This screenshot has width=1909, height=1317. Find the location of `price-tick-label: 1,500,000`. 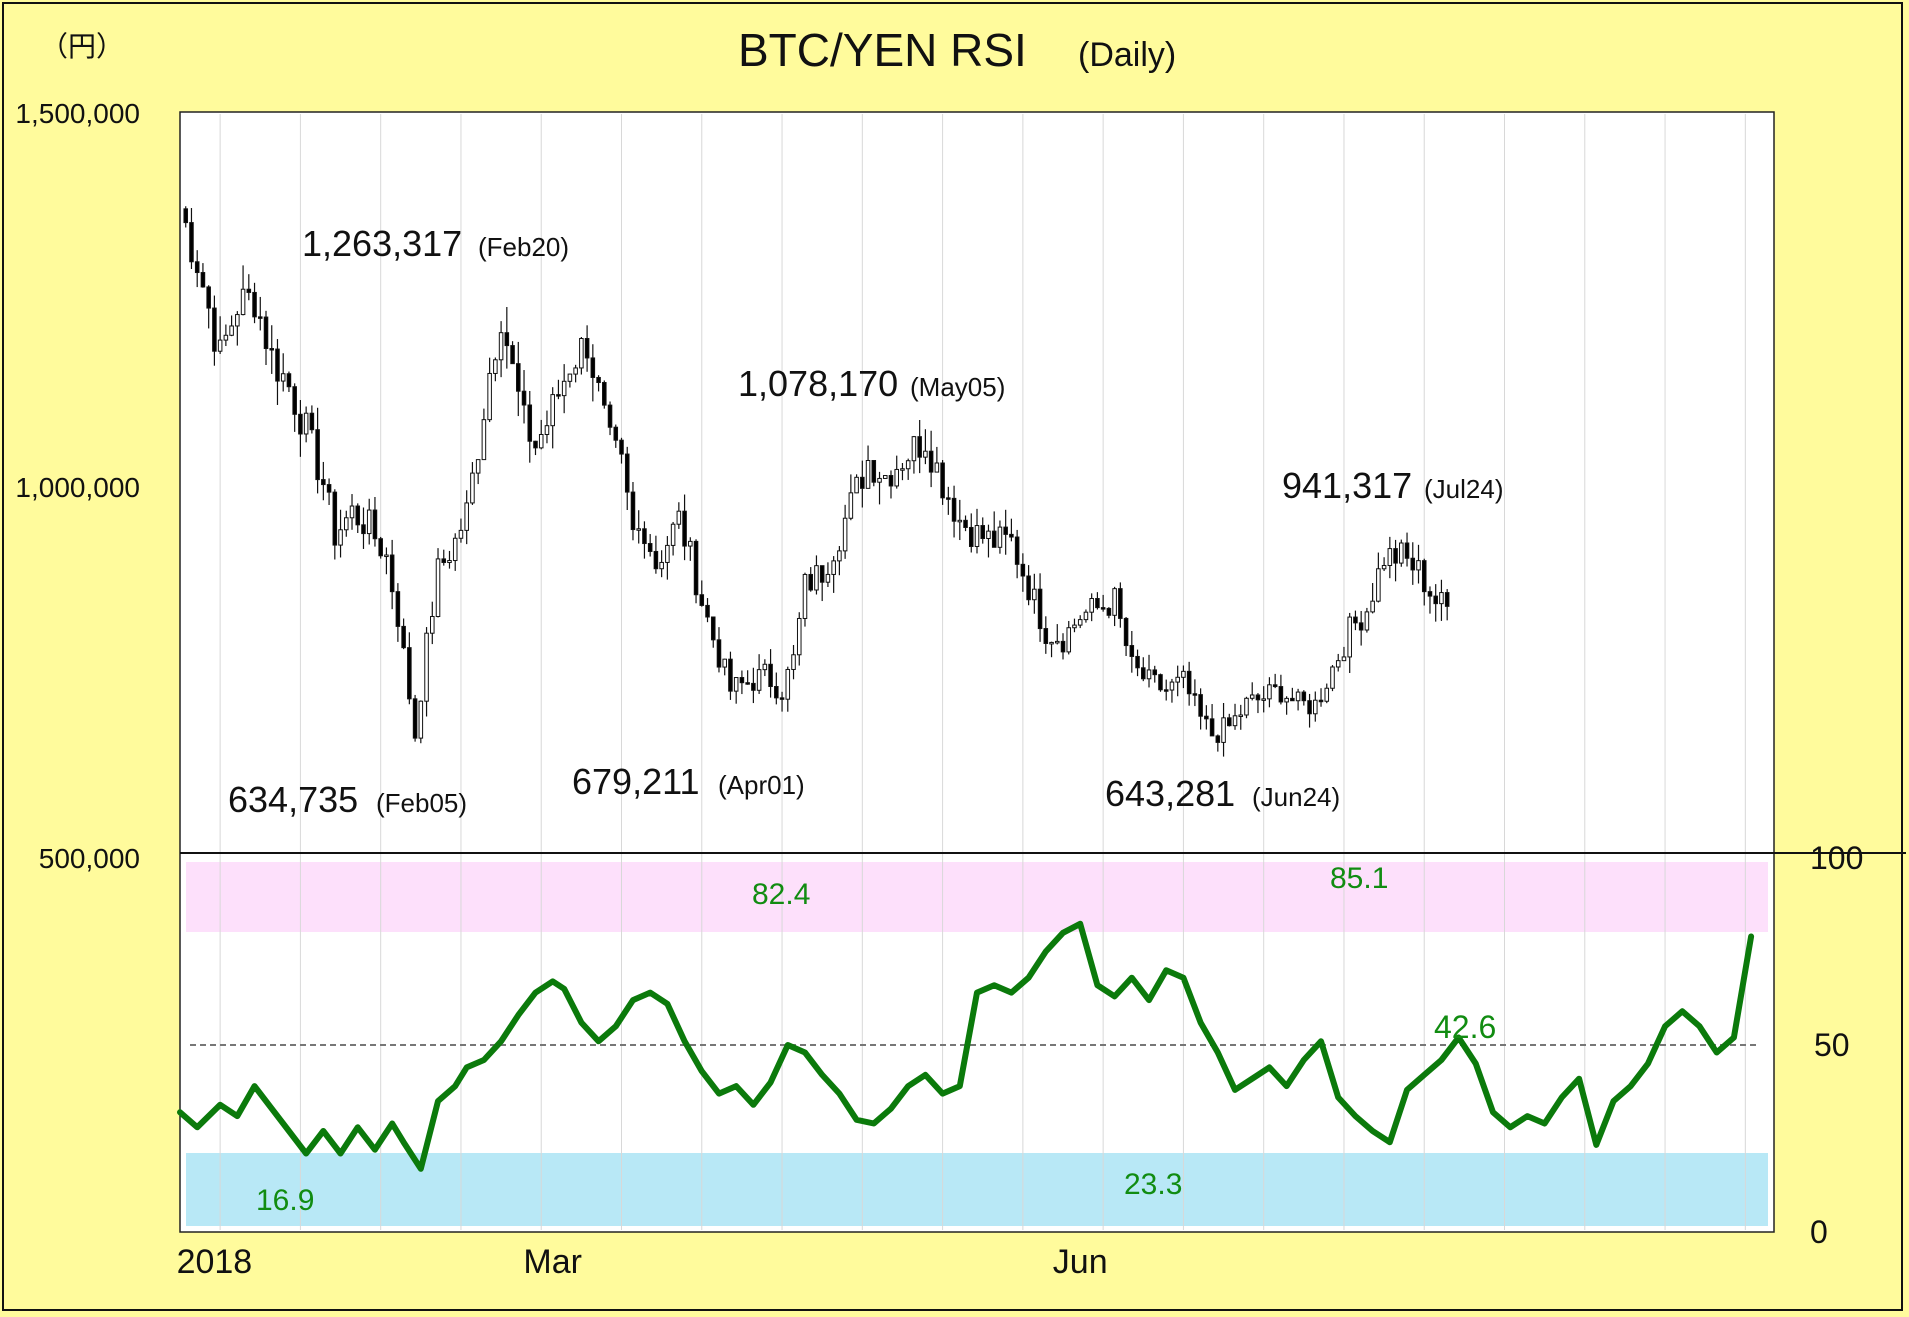

price-tick-label: 1,500,000 is located at coordinates (77, 113).